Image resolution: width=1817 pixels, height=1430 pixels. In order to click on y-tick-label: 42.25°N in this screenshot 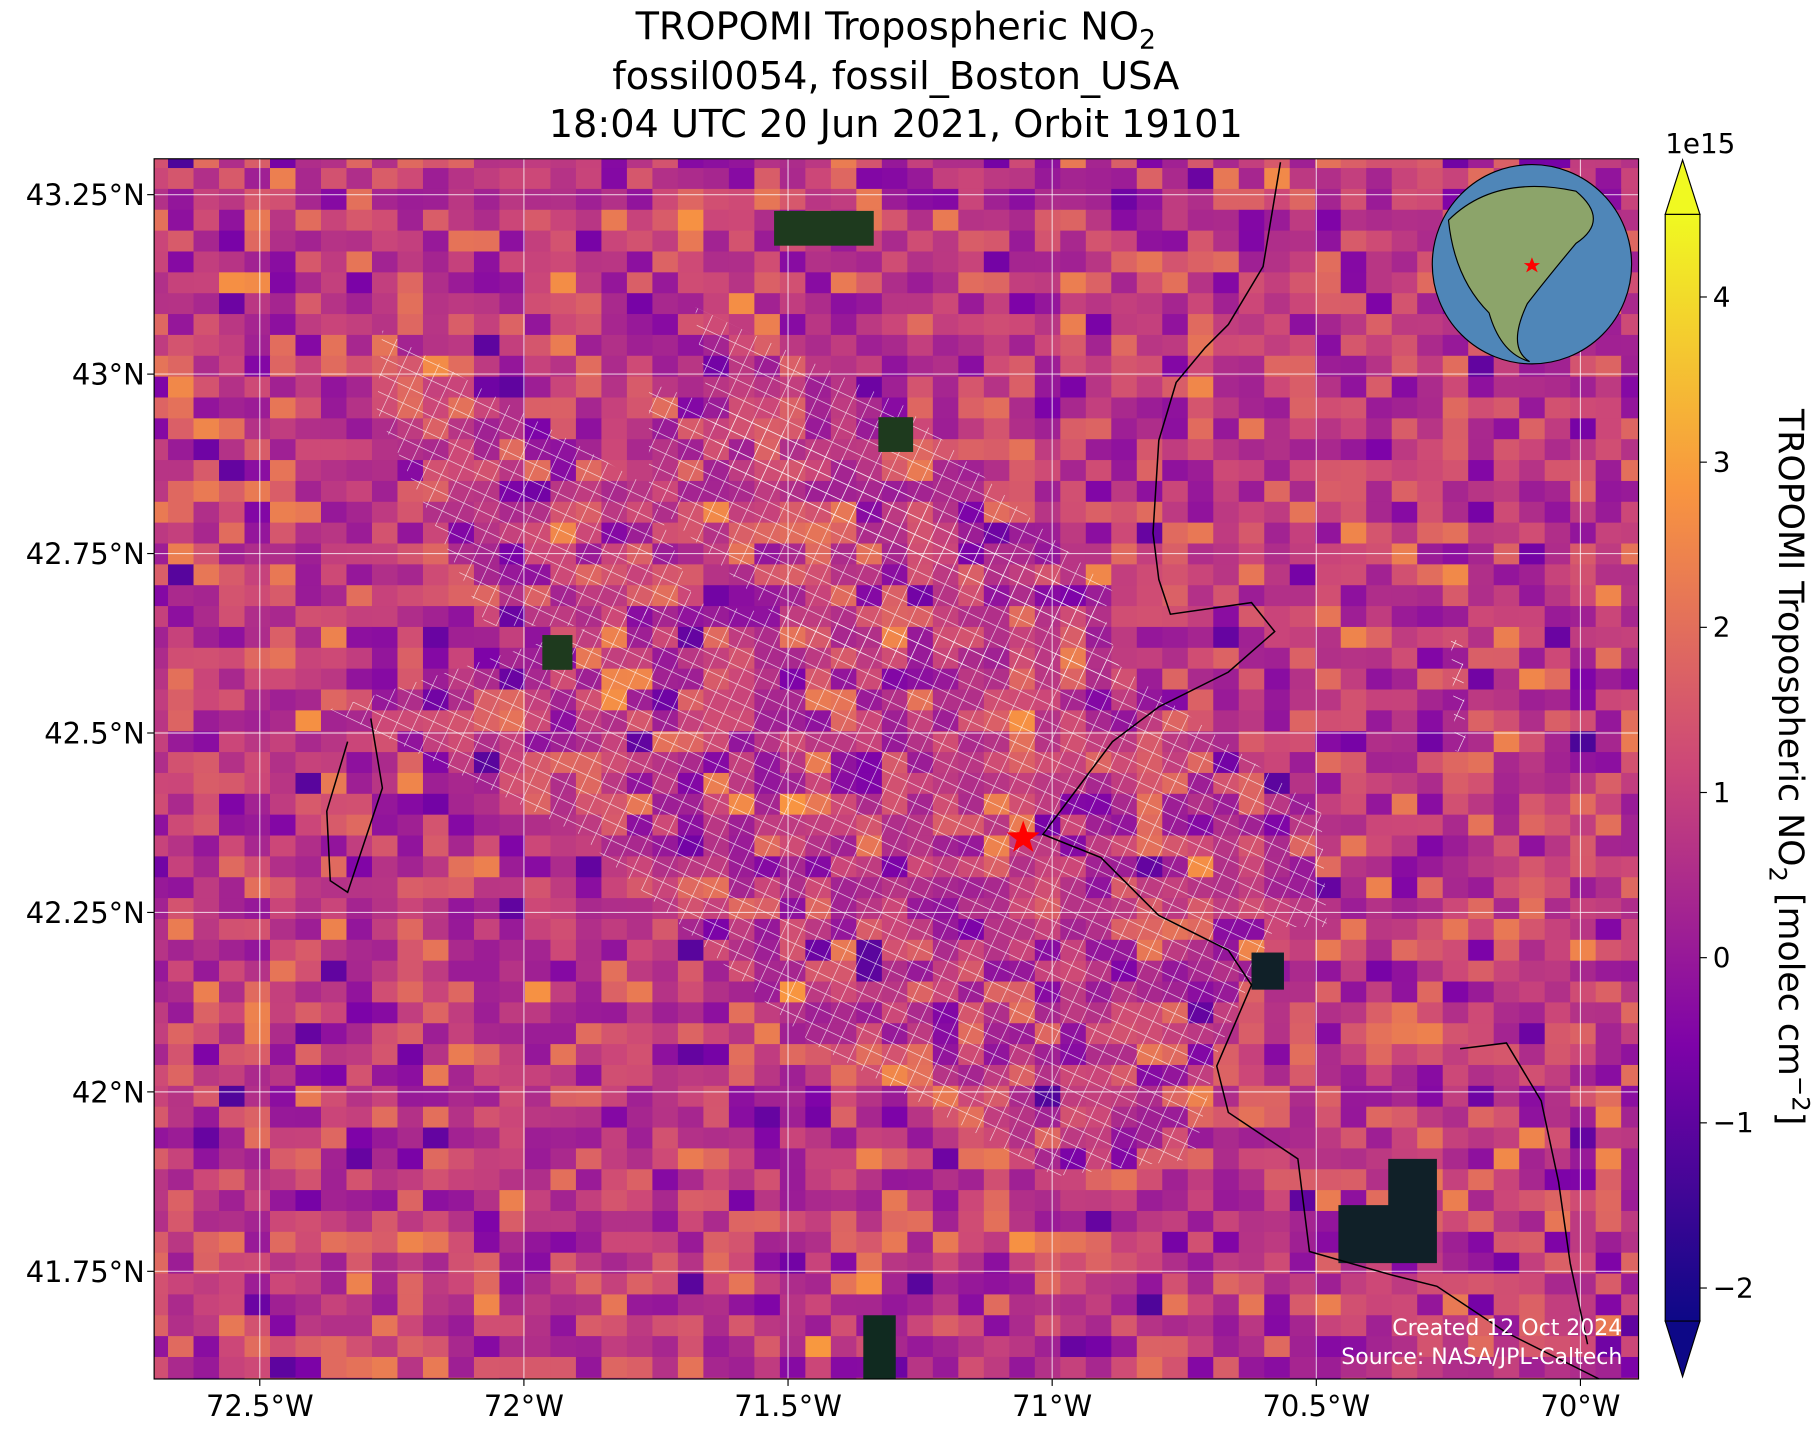, I will do `click(85, 913)`.